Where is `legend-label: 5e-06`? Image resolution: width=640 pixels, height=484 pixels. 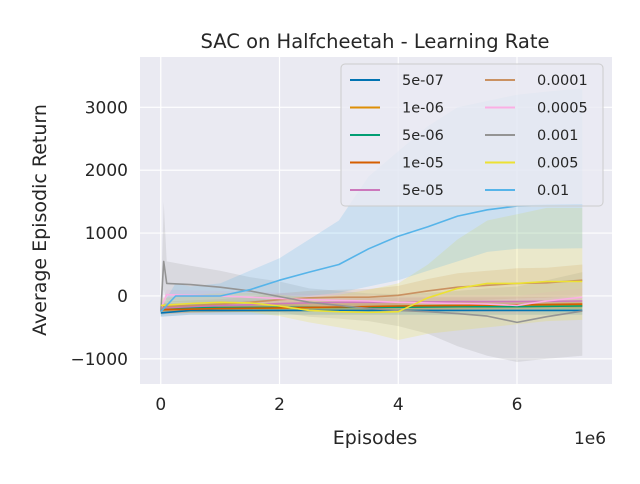 legend-label: 5e-06 is located at coordinates (423, 136).